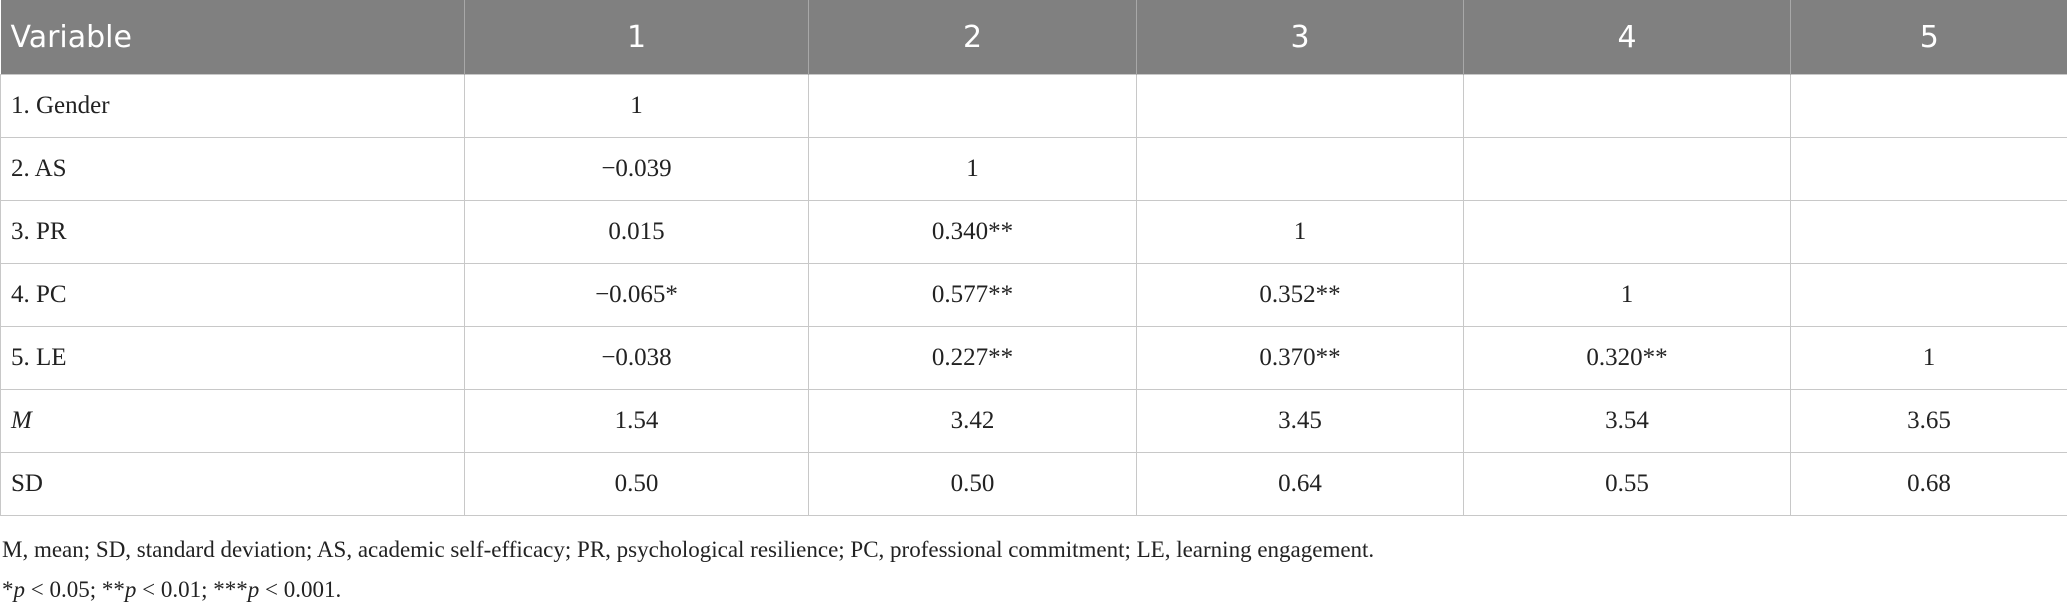 The image size is (2067, 610). I want to click on note-part: *, so click(8, 589).